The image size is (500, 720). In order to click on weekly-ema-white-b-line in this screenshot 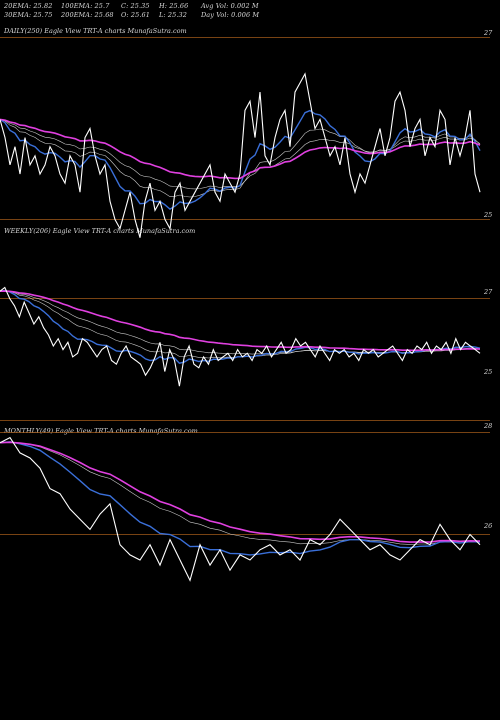, I will do `click(240, 324)`.